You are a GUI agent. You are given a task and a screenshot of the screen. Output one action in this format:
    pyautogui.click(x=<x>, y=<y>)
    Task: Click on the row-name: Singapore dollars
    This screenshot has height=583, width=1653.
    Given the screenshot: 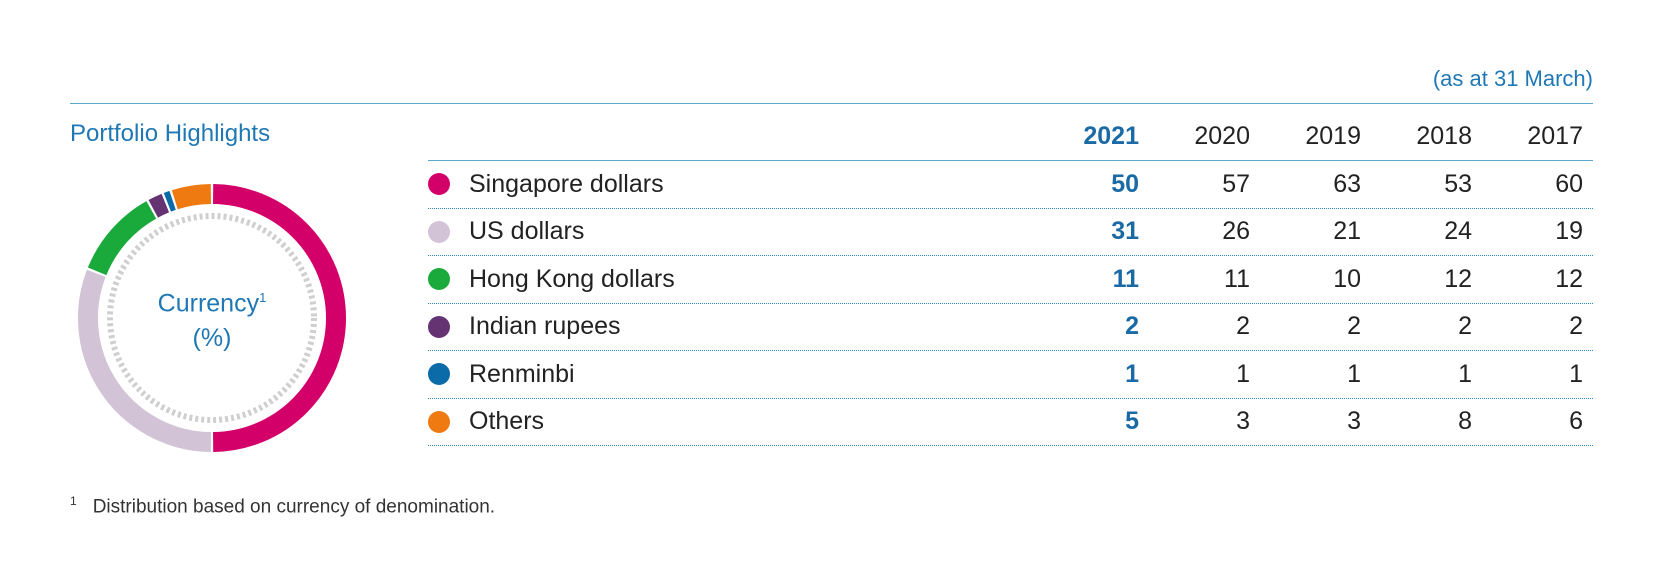 What is the action you would take?
    pyautogui.click(x=566, y=183)
    